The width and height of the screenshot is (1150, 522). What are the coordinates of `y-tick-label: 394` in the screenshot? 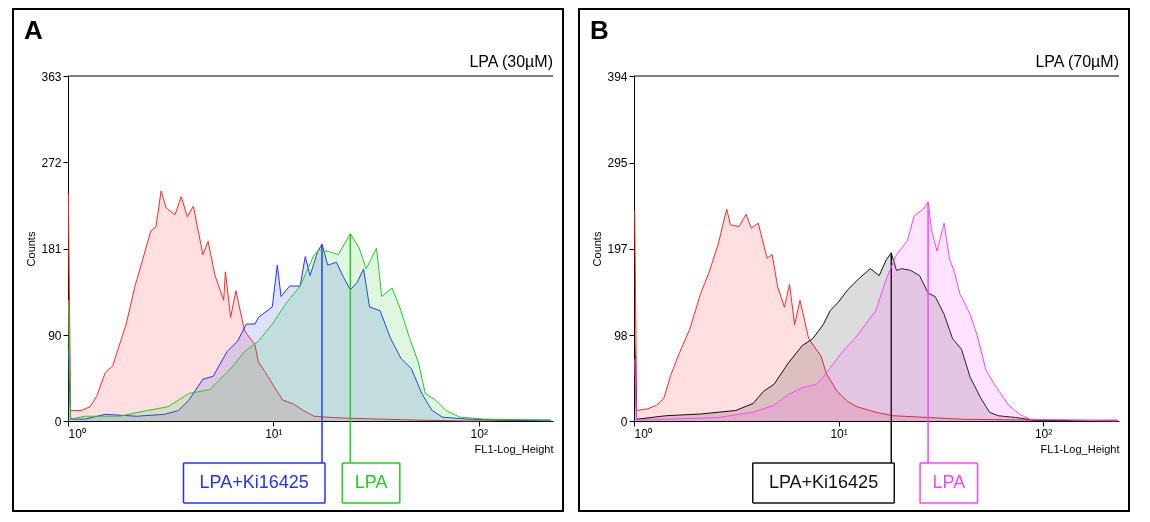 It's located at (617, 76).